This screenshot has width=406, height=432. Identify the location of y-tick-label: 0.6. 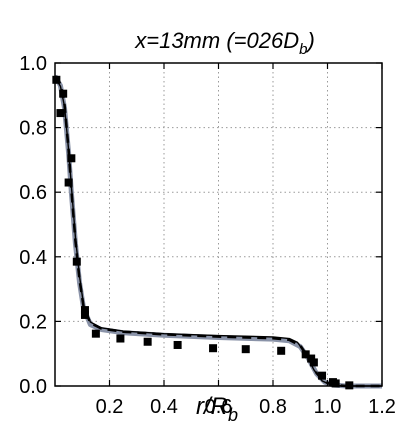
(33, 193).